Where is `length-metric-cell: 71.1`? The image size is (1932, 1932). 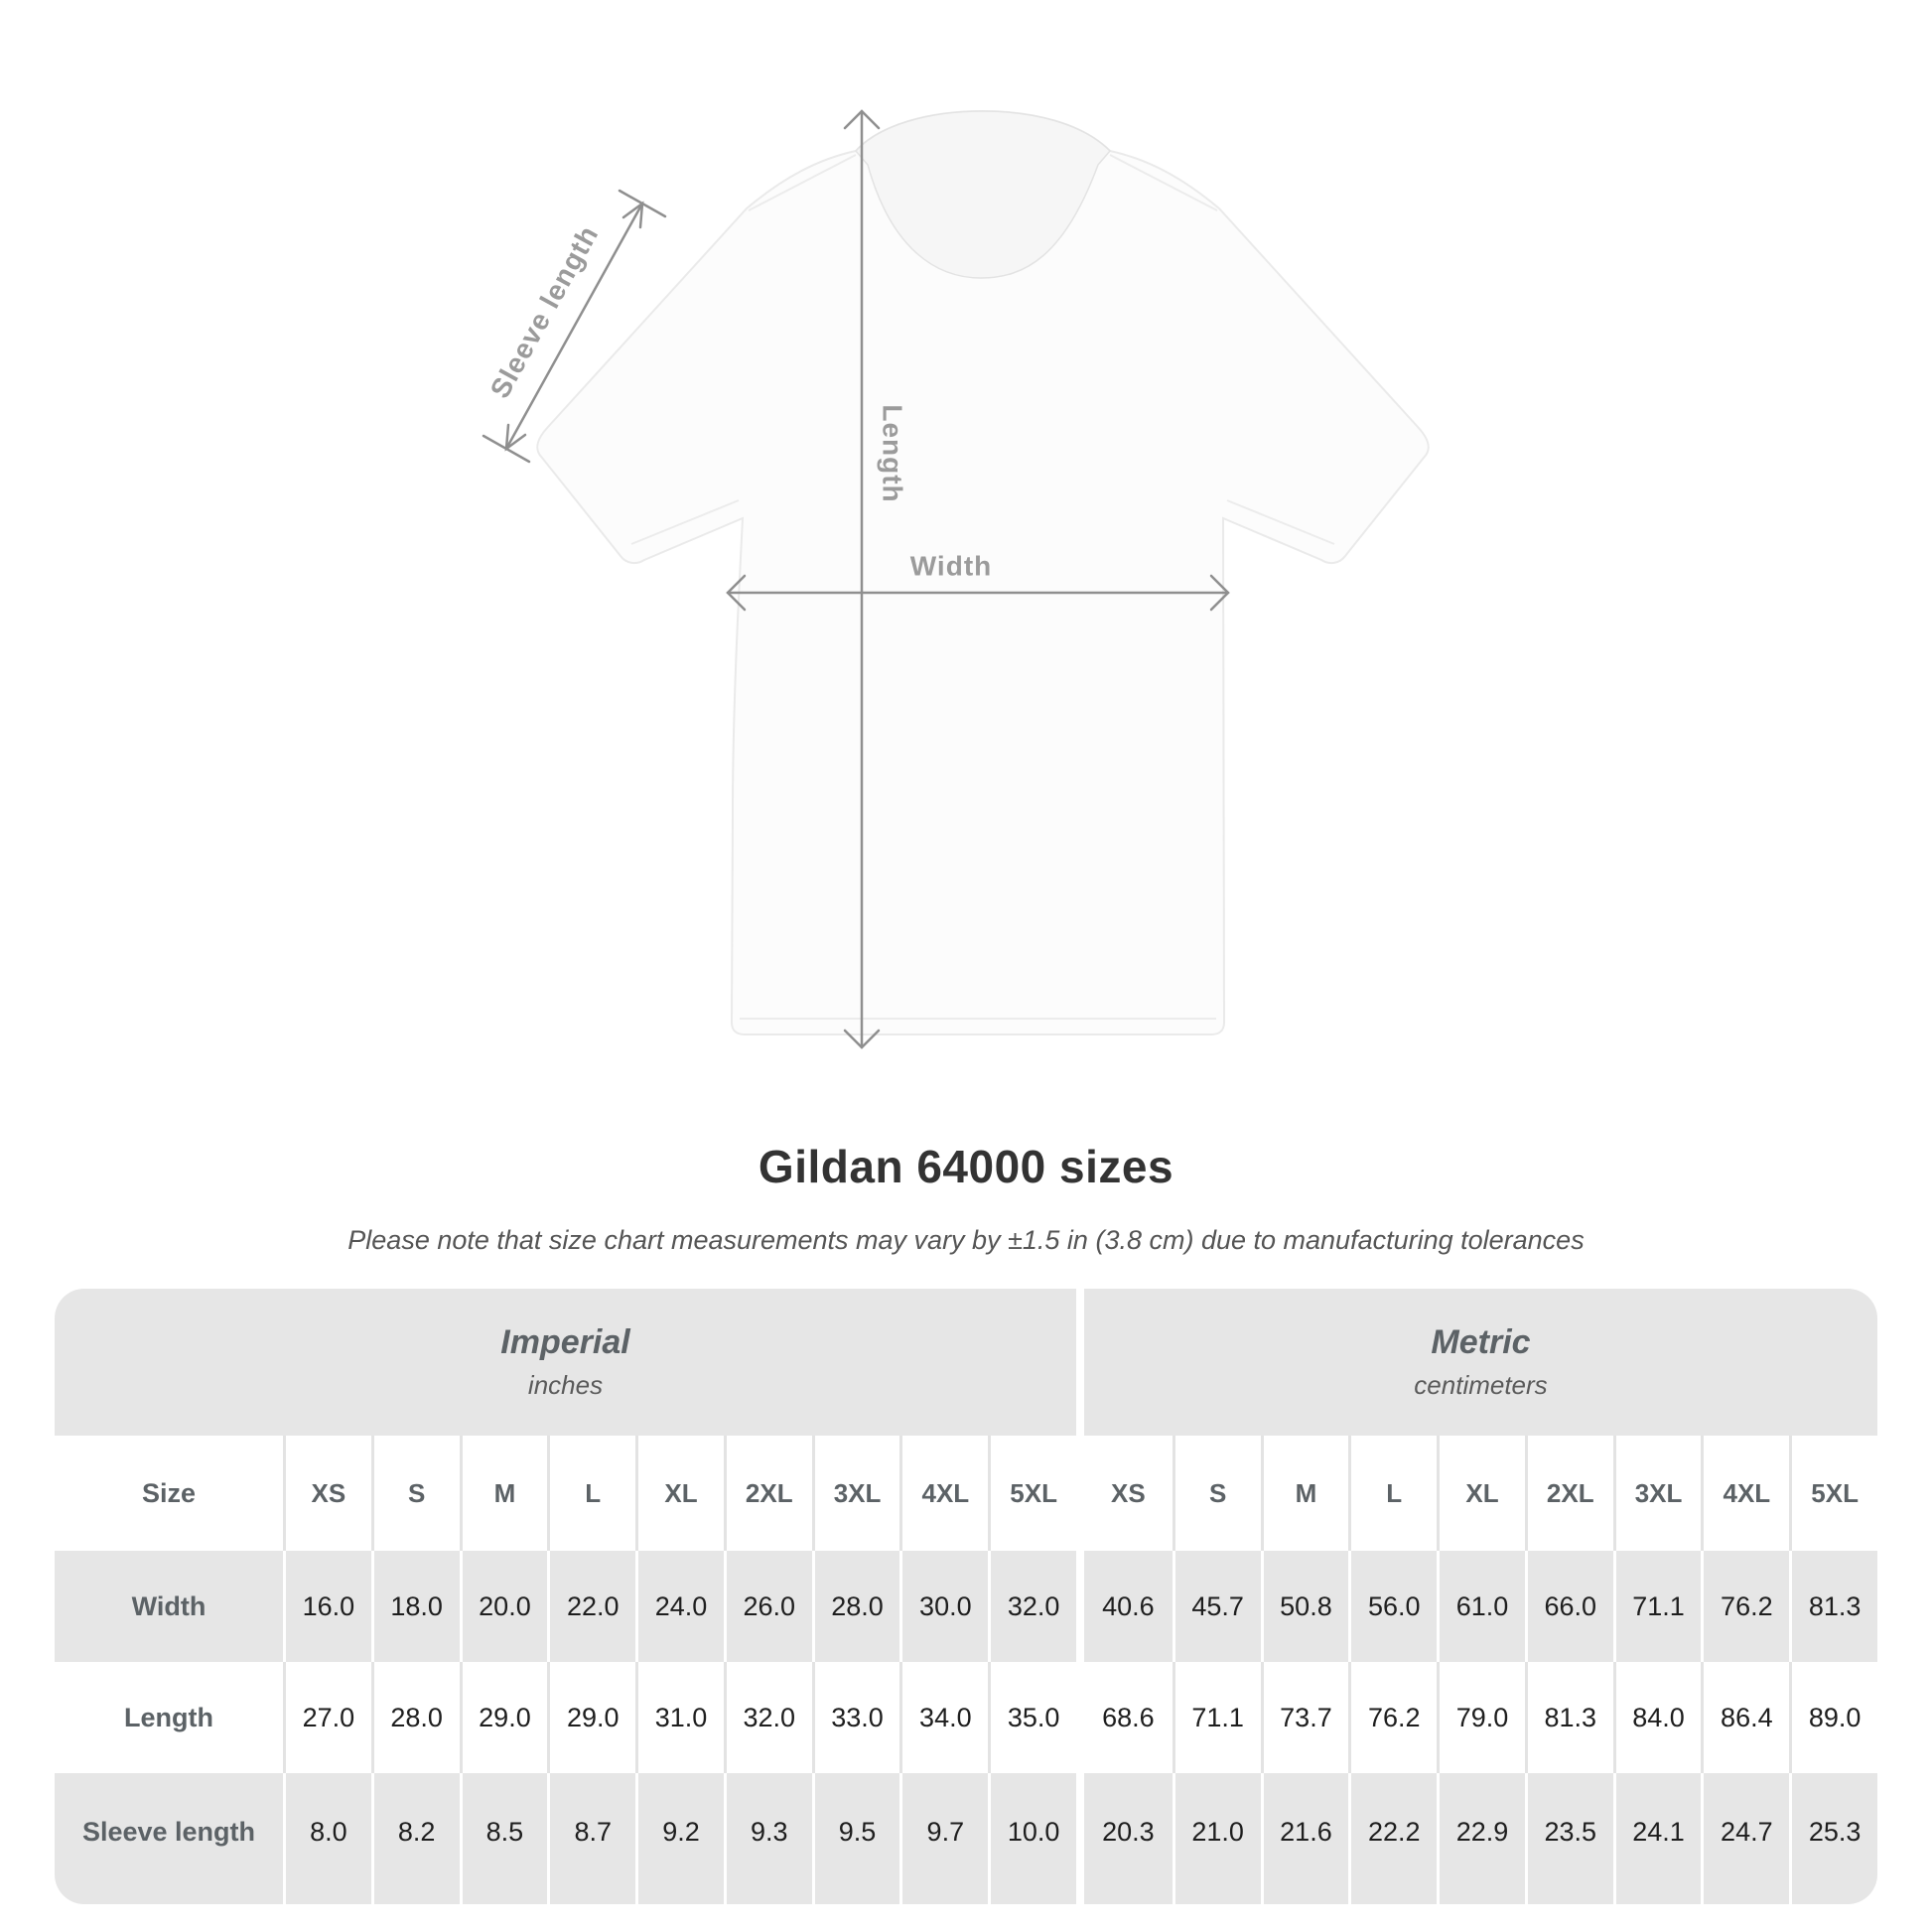 length-metric-cell: 71.1 is located at coordinates (1217, 1717).